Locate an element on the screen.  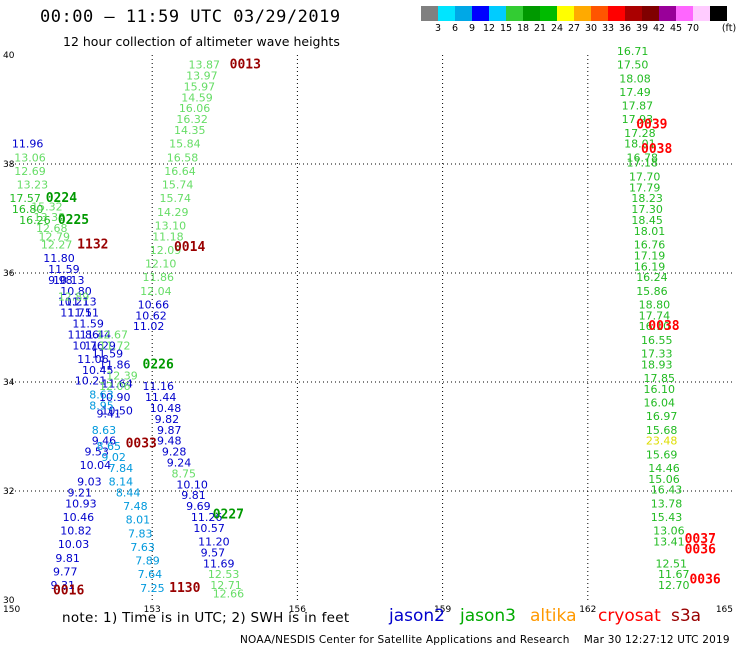
wave-height-label: 15.86 is located at coordinates (652, 291).